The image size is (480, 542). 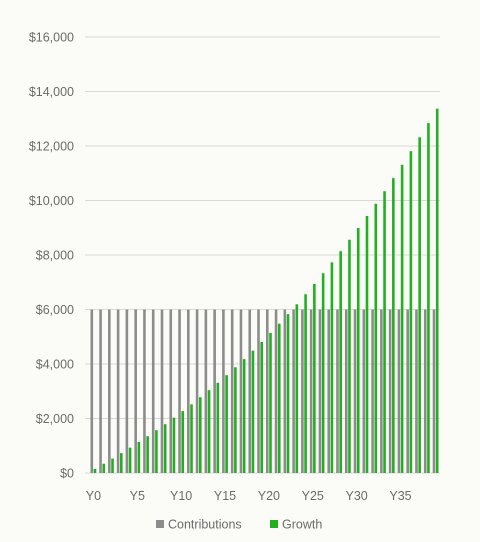 I want to click on legend: Contributions Growth, so click(x=239, y=525).